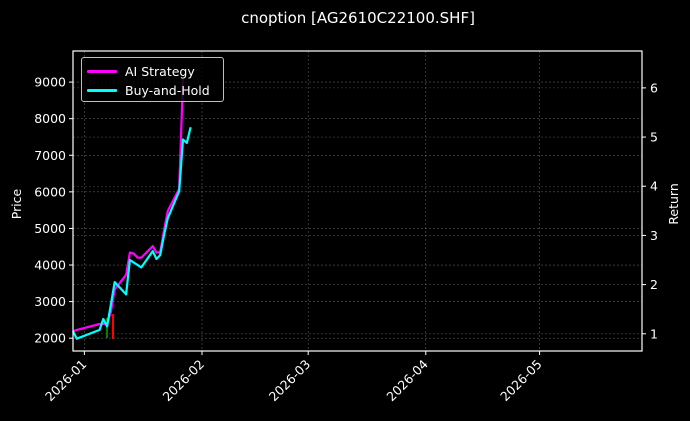 Image resolution: width=690 pixels, height=421 pixels. I want to click on legend-label-ai-strategy: AI Strategy, so click(160, 71).